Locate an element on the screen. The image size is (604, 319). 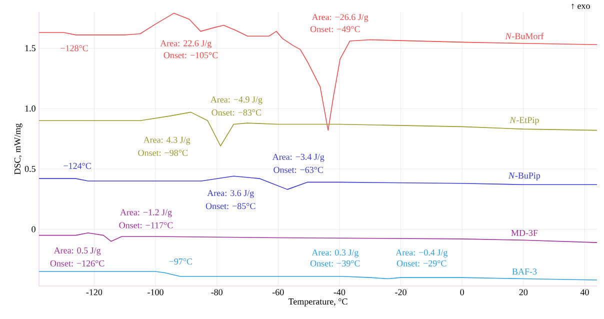
annotation: Onset: −117°C is located at coordinates (146, 225).